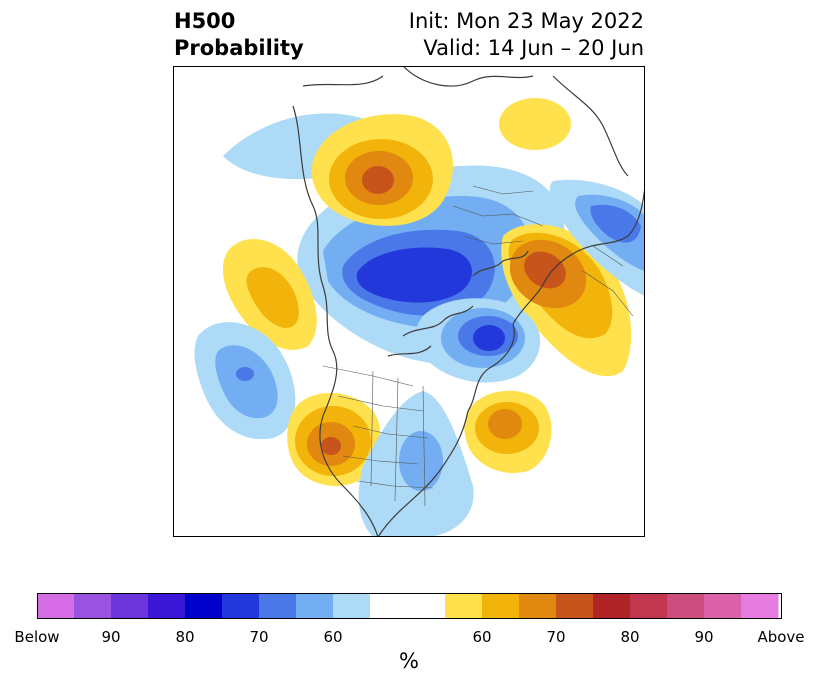  I want to click on title-line-2: Probability, so click(239, 48).